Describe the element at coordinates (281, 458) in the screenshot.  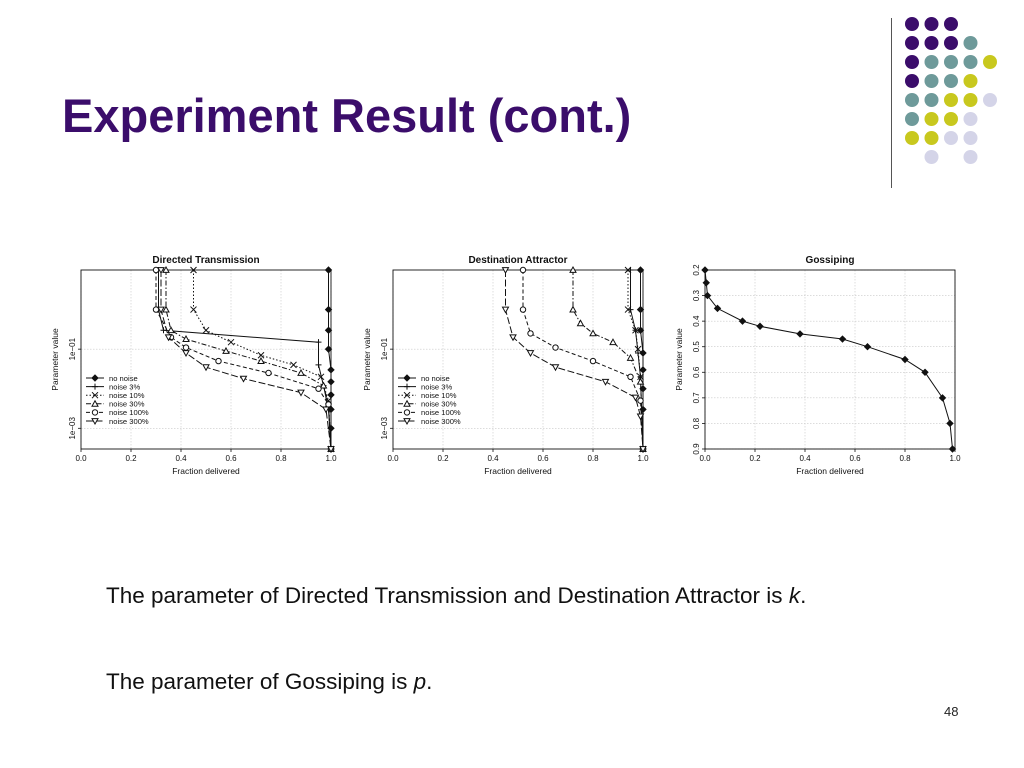
I see `x-tick-label: 0.8` at that location.